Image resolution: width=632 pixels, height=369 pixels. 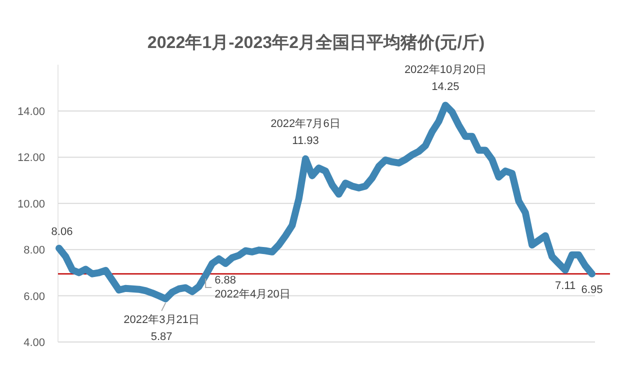 I want to click on annotation: 2022年4月20日, so click(x=252, y=294).